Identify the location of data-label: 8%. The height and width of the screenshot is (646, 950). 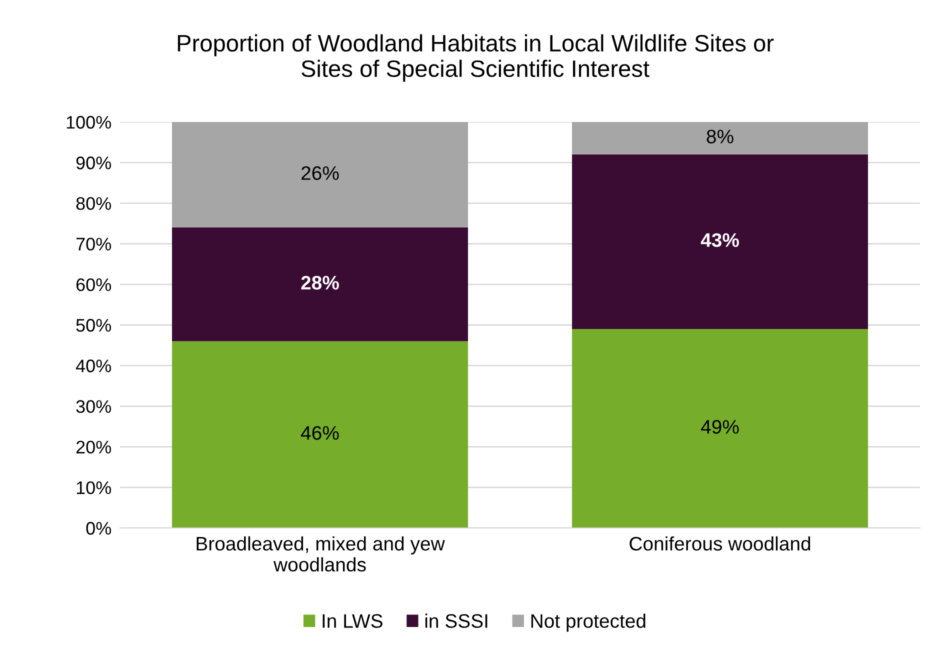
(720, 137).